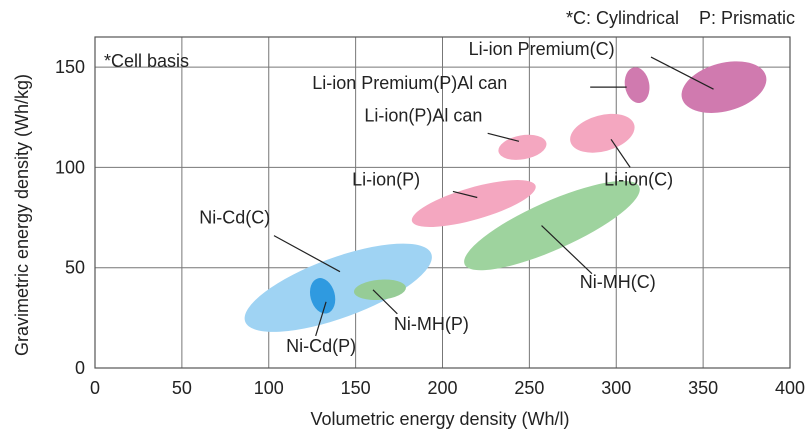  I want to click on region-liion-p, so click(473, 203).